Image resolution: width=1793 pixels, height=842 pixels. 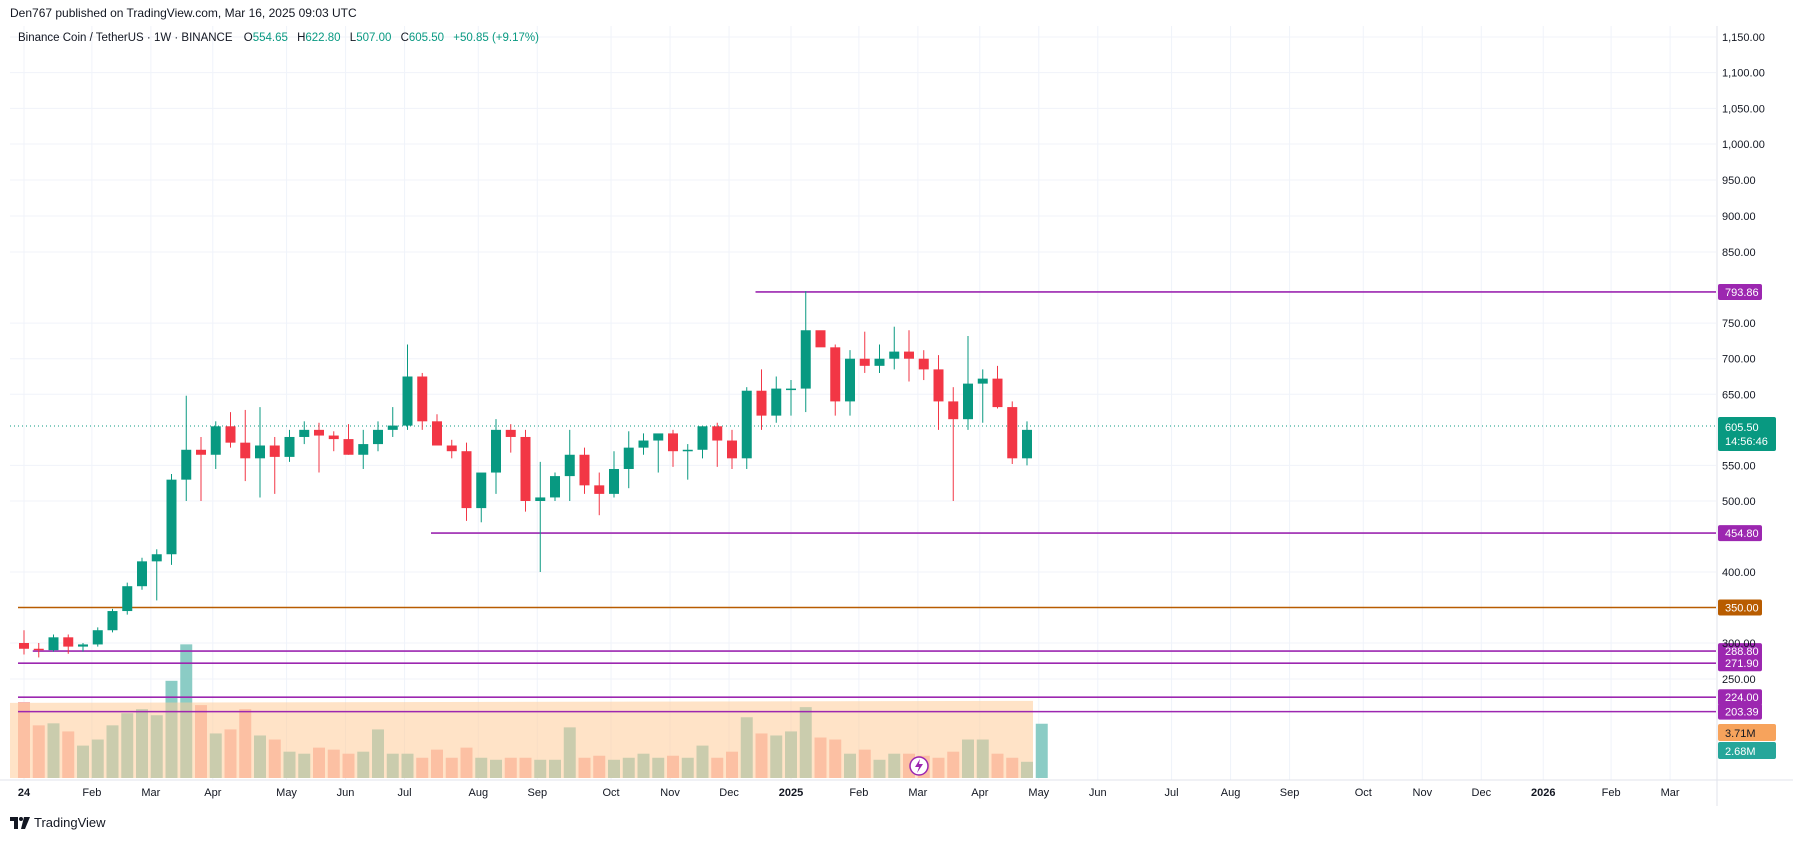 What do you see at coordinates (1259, 291) in the screenshot?
I see `level-line: 793.86` at bounding box center [1259, 291].